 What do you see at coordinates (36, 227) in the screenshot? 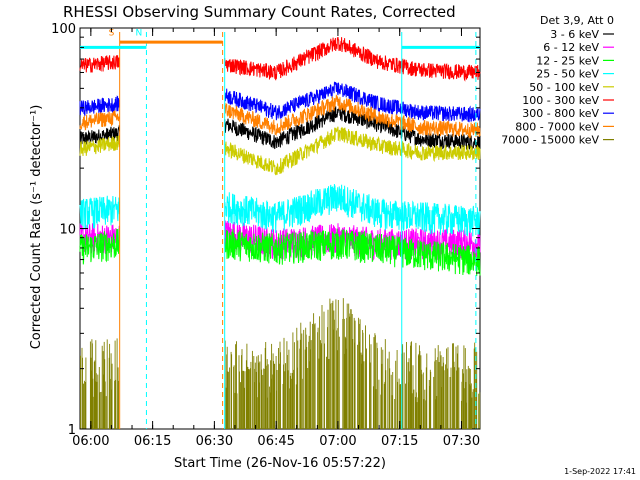
I see `y-axis-label: Corrected Count Rate (s⁻¹ detector⁻¹)` at bounding box center [36, 227].